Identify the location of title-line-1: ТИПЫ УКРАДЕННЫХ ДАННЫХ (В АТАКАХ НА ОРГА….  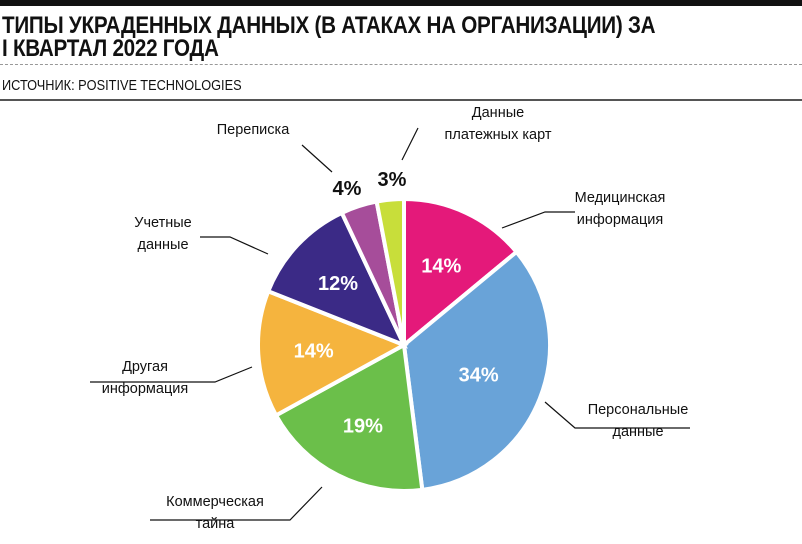
(329, 25).